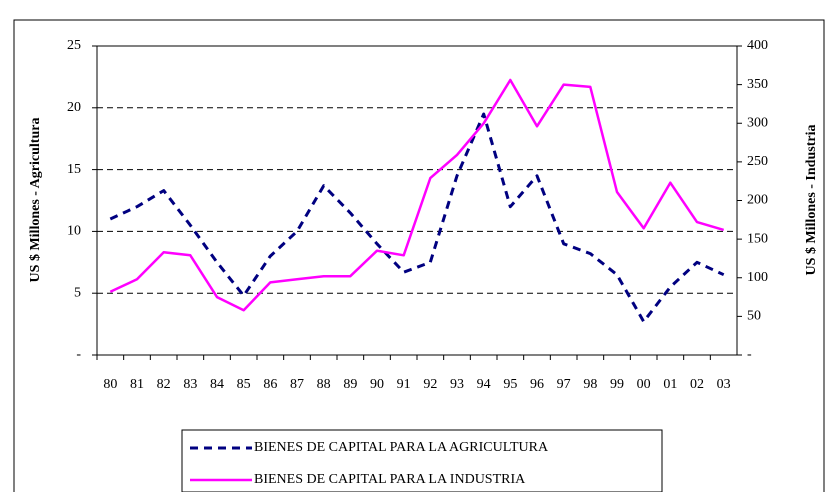  What do you see at coordinates (270, 384) in the screenshot?
I see `x-tick-label: 86` at bounding box center [270, 384].